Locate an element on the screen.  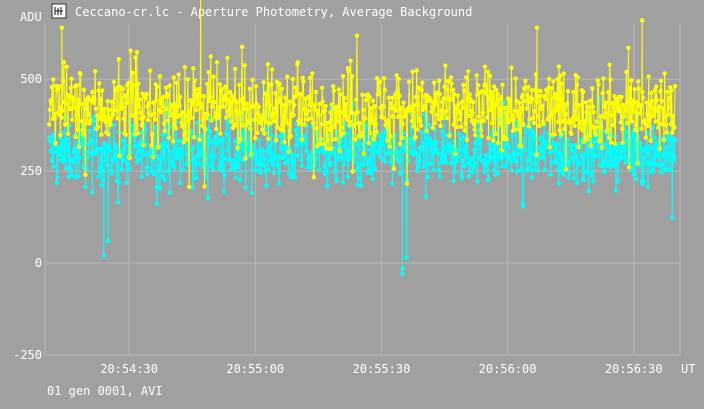
y-tick-label: 500 is located at coordinates (31, 79).